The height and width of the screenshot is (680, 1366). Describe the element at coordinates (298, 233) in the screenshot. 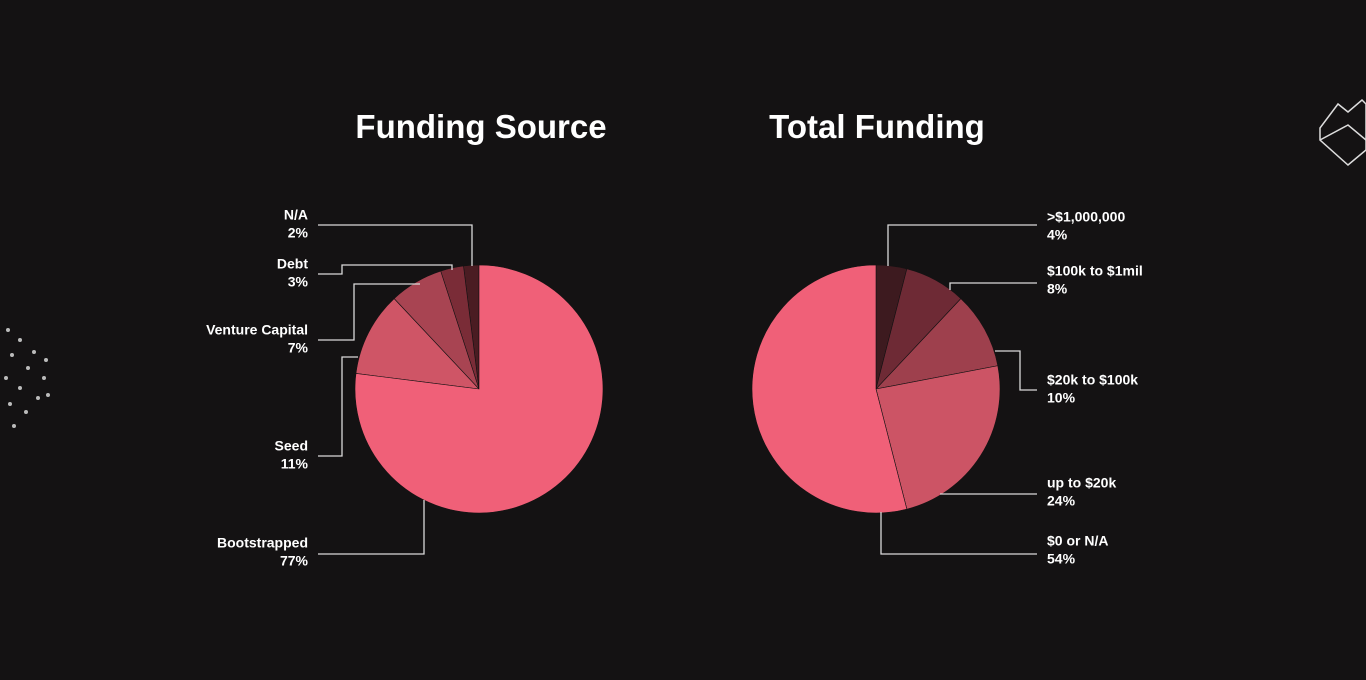

I see `value-label: 2%` at that location.